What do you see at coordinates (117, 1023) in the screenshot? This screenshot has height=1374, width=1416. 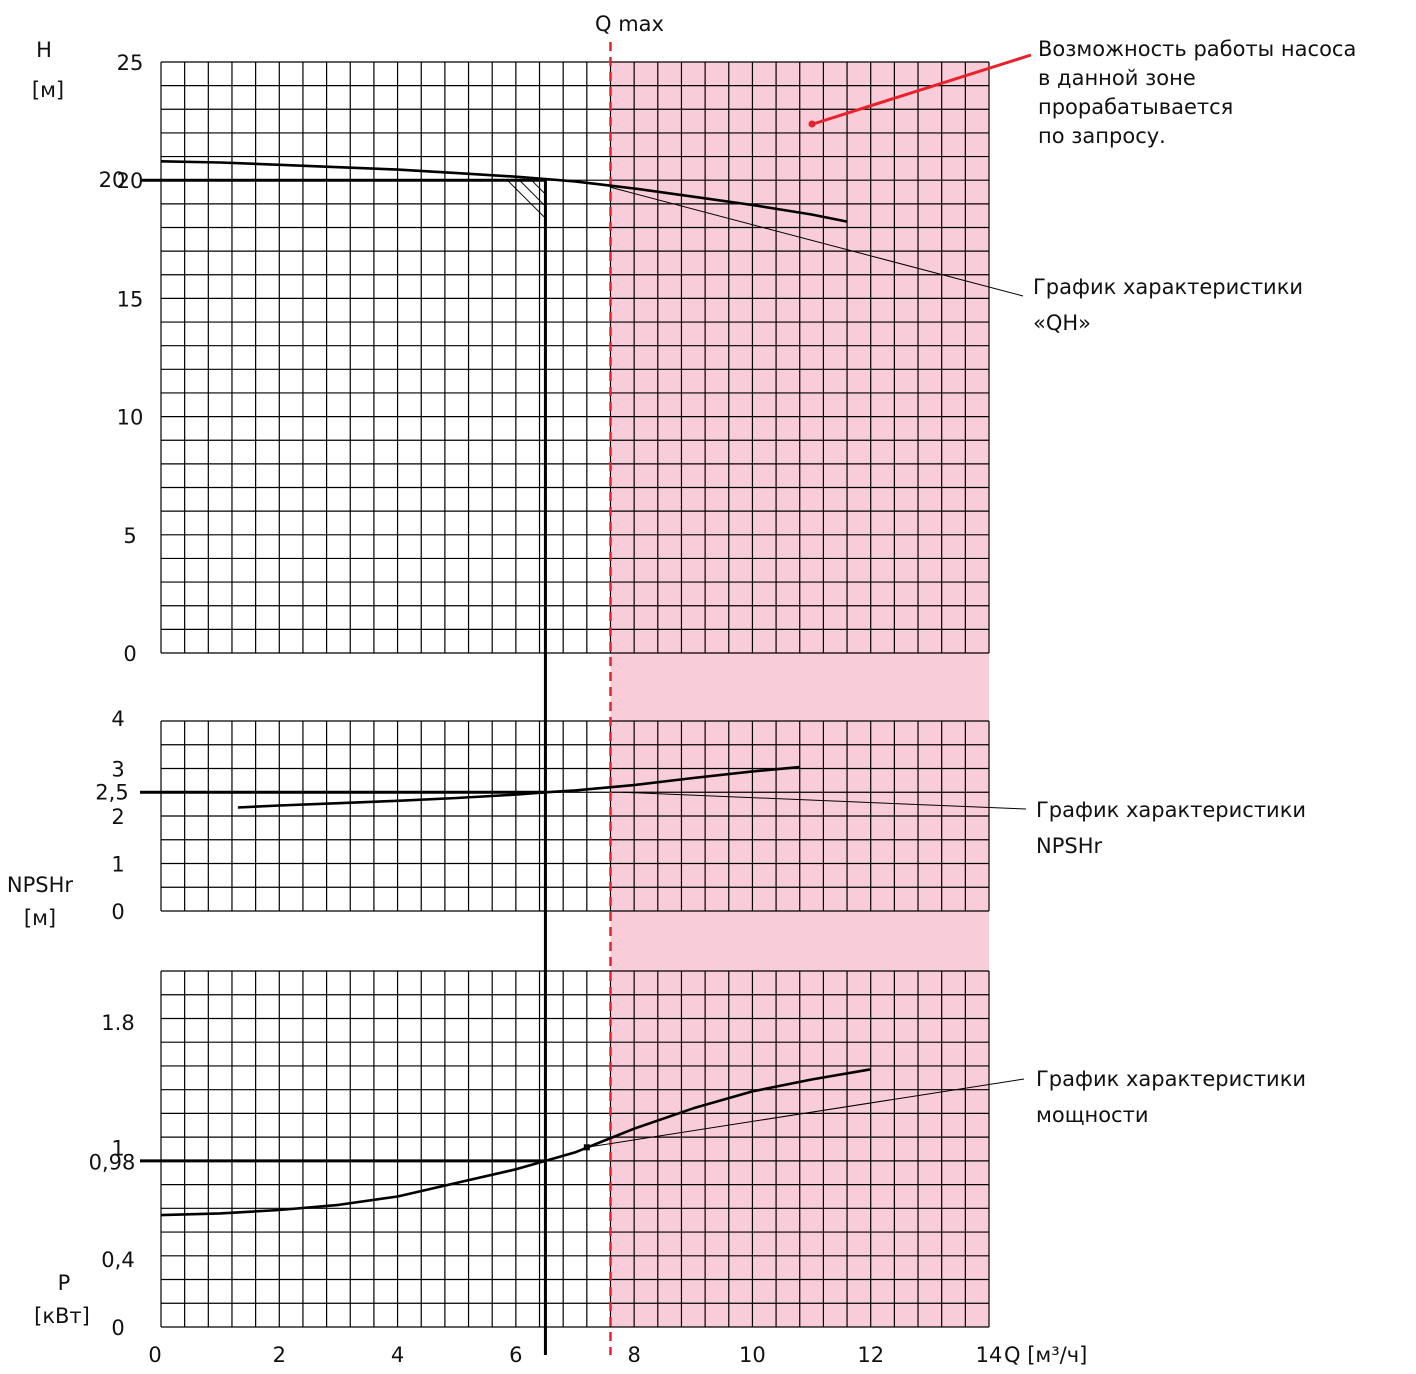 I see `y-tick-label-power: 1.8` at bounding box center [117, 1023].